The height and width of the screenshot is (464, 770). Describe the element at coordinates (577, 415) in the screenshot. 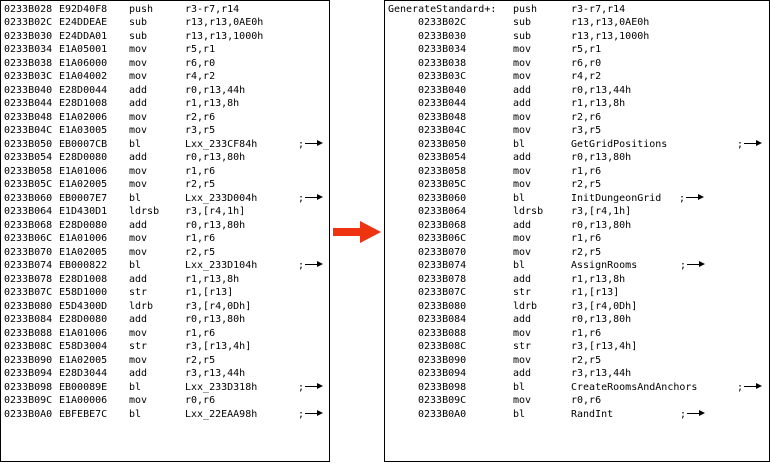

I see `instruction-row: 0233B0A0 bl RandInt;` at that location.